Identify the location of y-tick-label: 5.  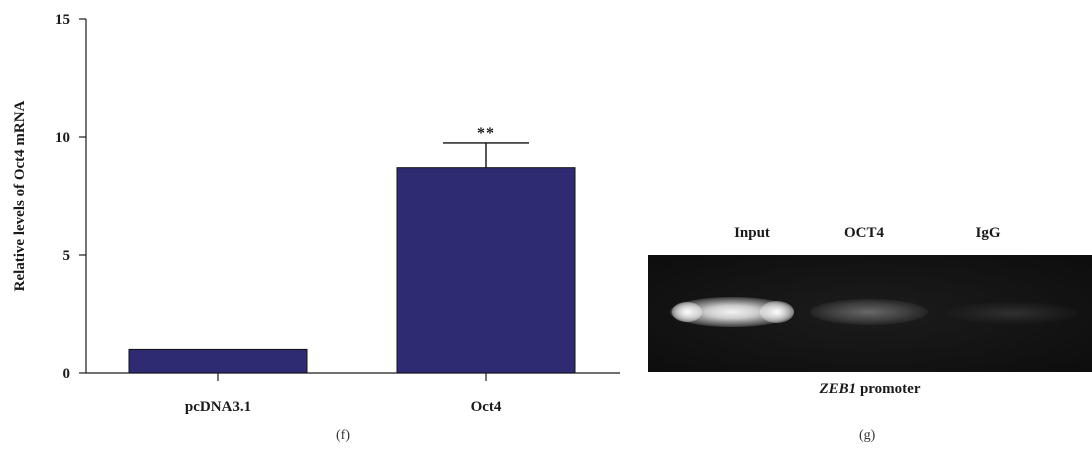
(67, 256).